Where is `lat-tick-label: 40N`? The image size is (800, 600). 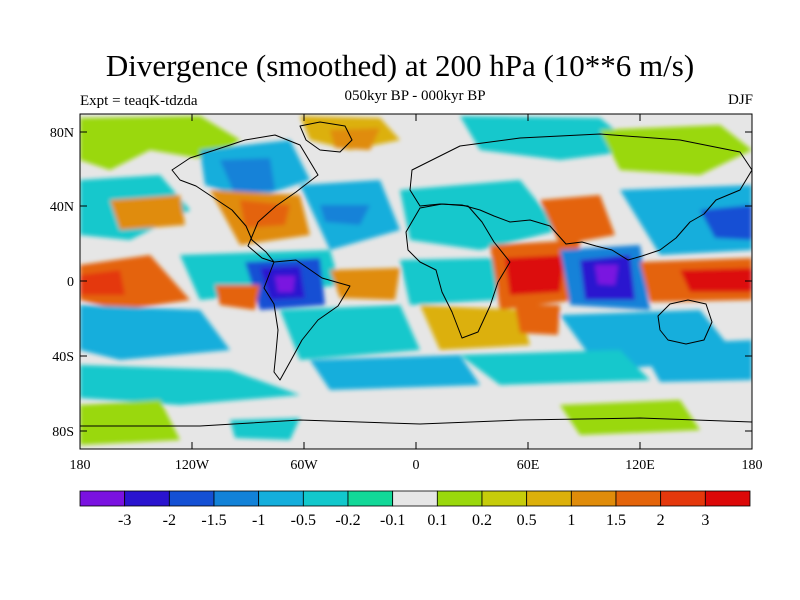 lat-tick-label: 40N is located at coordinates (62, 207).